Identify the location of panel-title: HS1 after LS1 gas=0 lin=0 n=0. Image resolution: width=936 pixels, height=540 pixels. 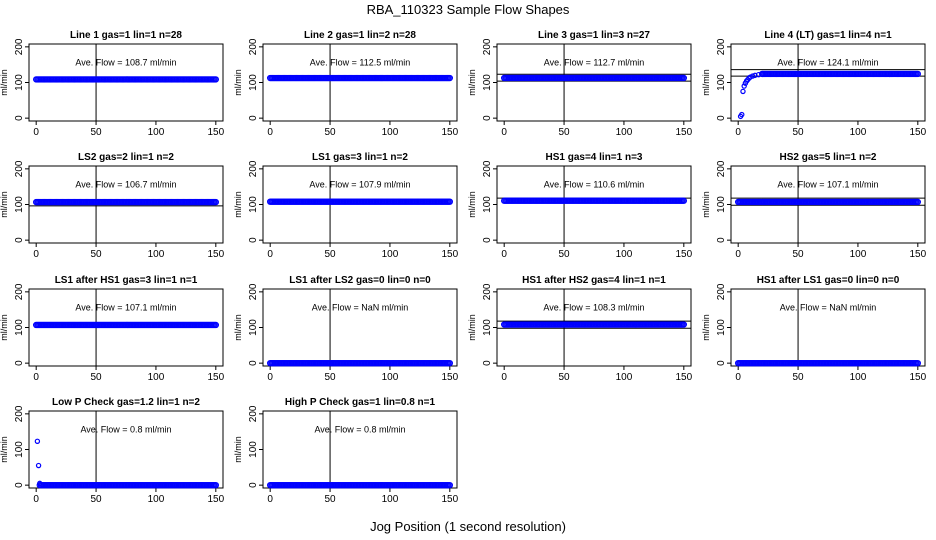
(828, 280).